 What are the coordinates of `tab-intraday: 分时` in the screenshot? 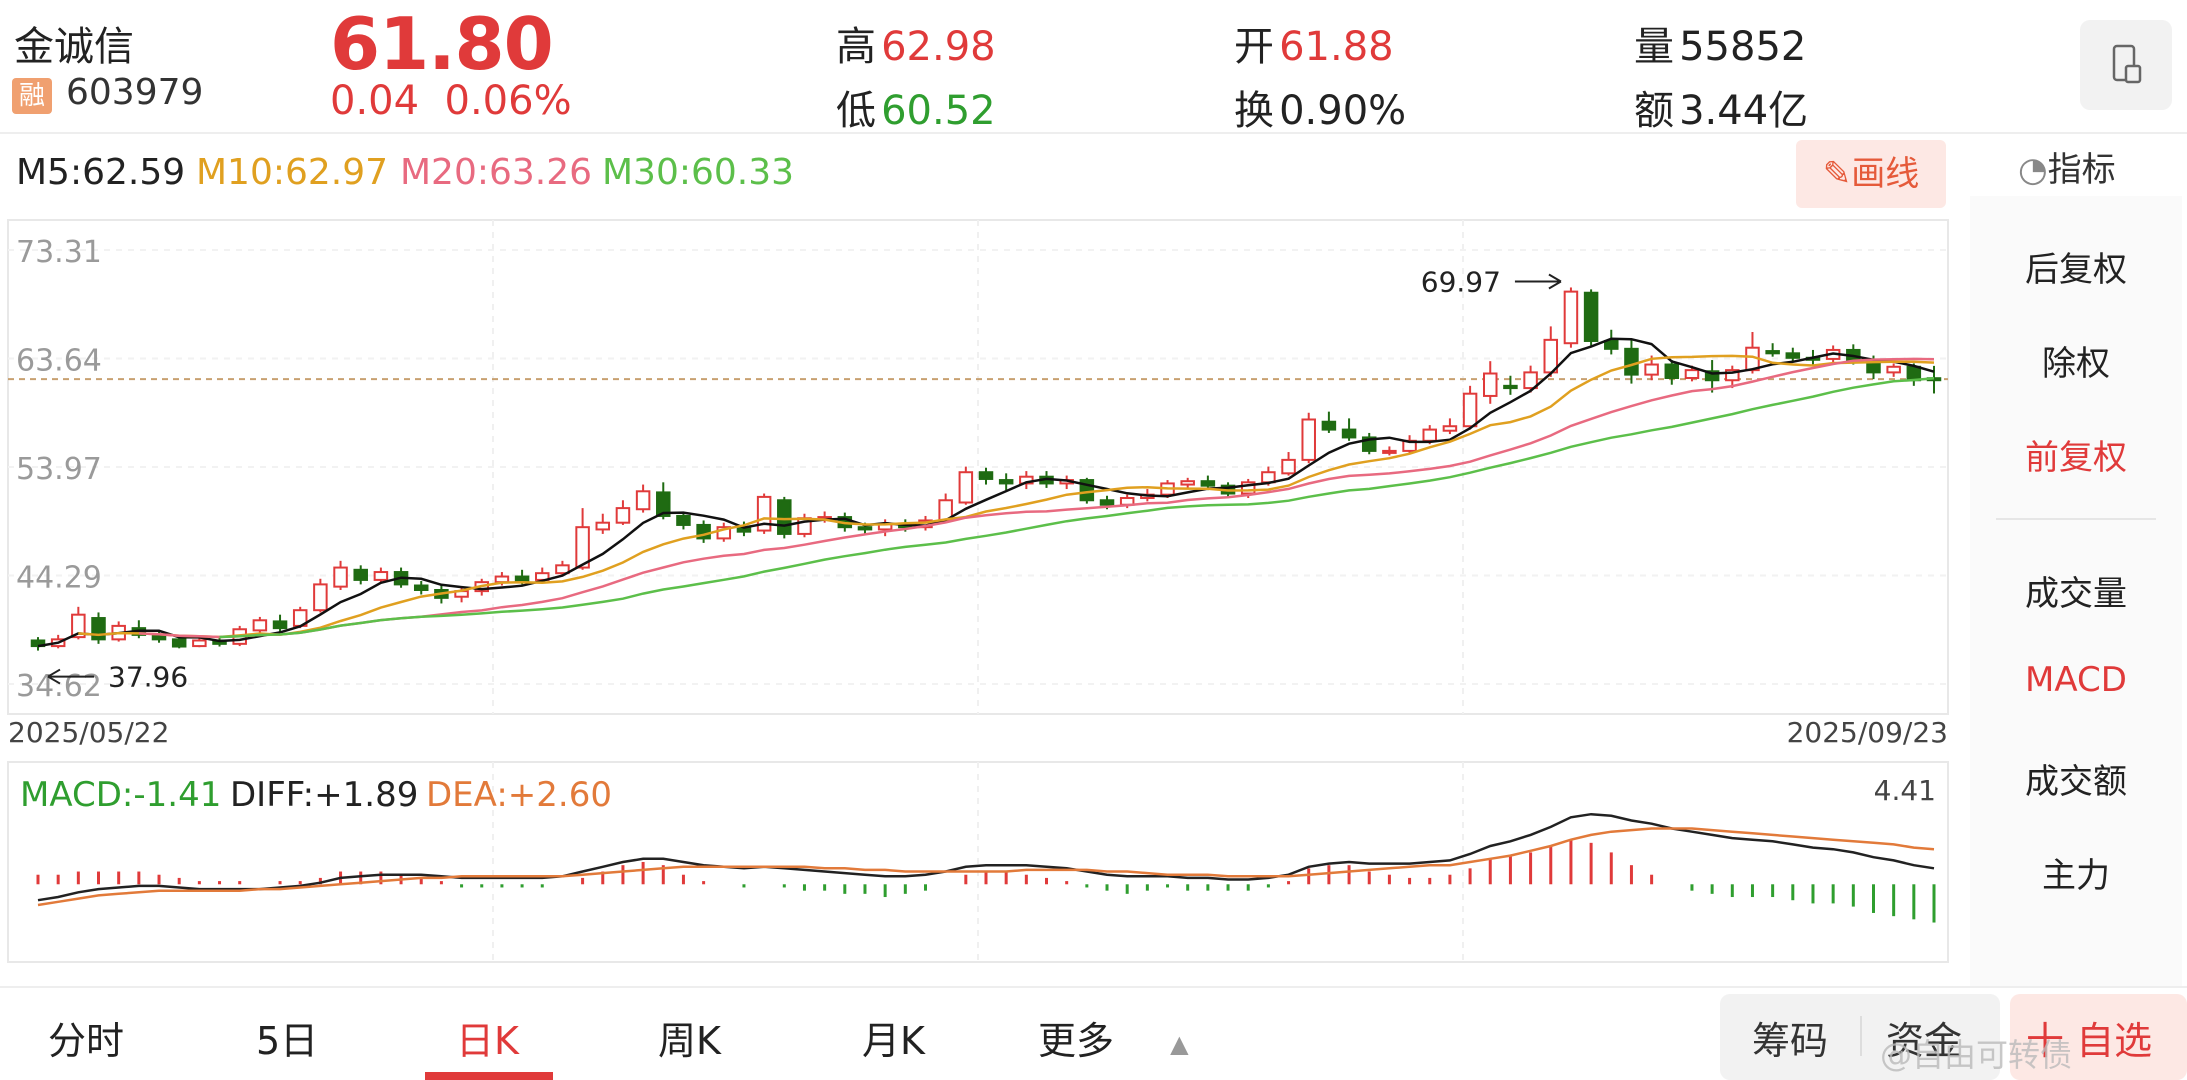 It's located at (86, 1041).